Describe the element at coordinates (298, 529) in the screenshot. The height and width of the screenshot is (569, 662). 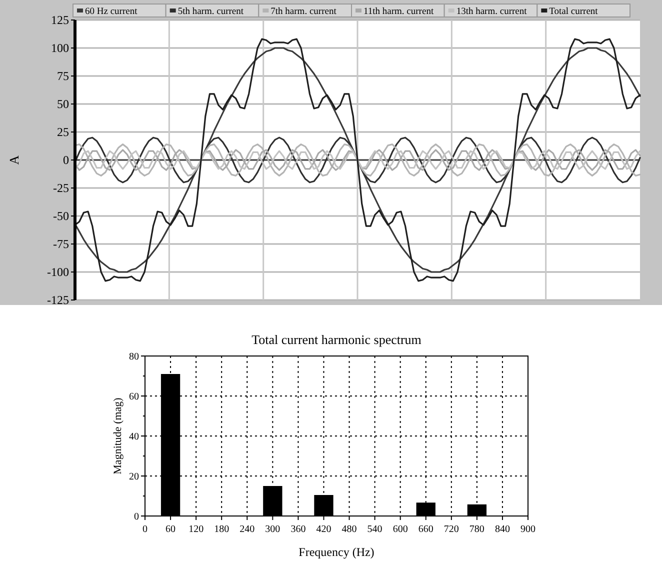
I see `x-tick-label: 360` at that location.